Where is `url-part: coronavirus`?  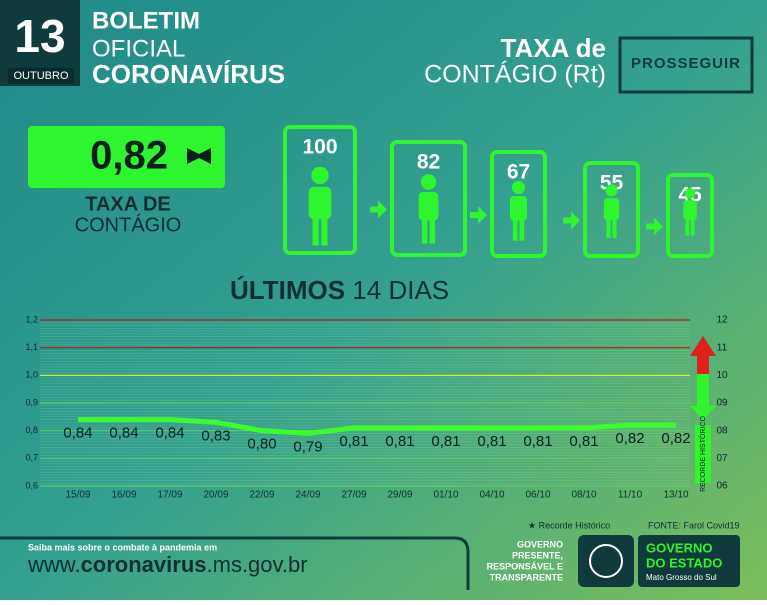 url-part: coronavirus is located at coordinates (144, 564).